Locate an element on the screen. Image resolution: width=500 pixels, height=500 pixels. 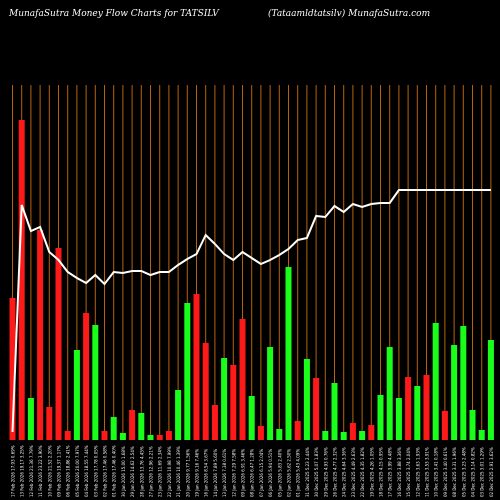
x-tick-label: 05 Feb 2026 20.00 7.97% is located at coordinates (77, 471).